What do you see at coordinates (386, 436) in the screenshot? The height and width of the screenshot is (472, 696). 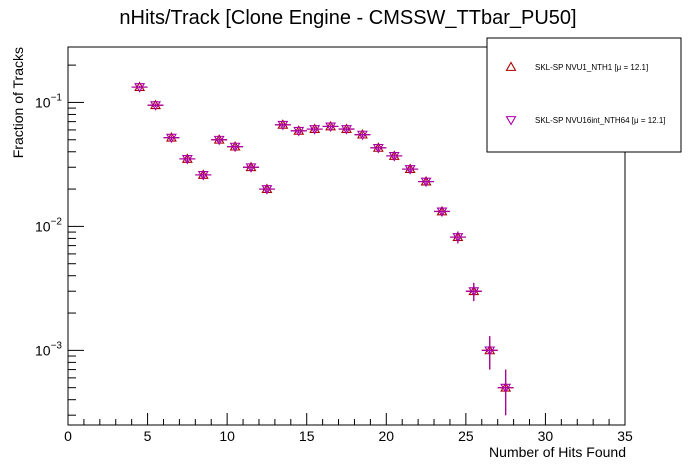 I see `x-tick-label: 20` at bounding box center [386, 436].